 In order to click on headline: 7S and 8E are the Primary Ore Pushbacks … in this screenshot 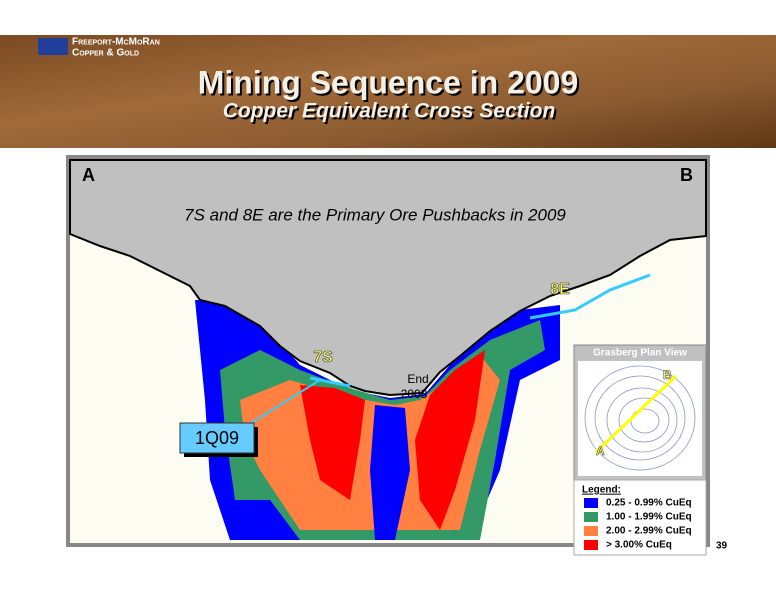, I will do `click(375, 214)`.